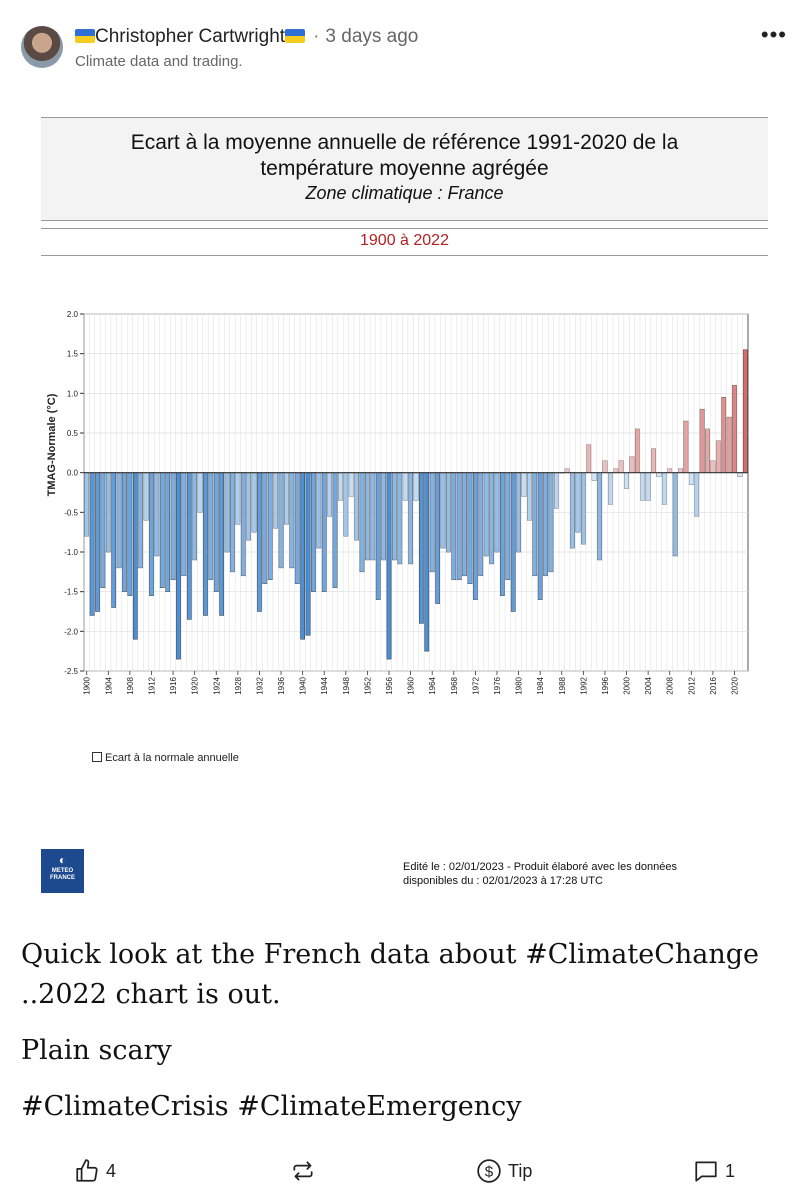 Image resolution: width=809 pixels, height=1200 pixels. I want to click on x-tick-label: 1952, so click(367, 685).